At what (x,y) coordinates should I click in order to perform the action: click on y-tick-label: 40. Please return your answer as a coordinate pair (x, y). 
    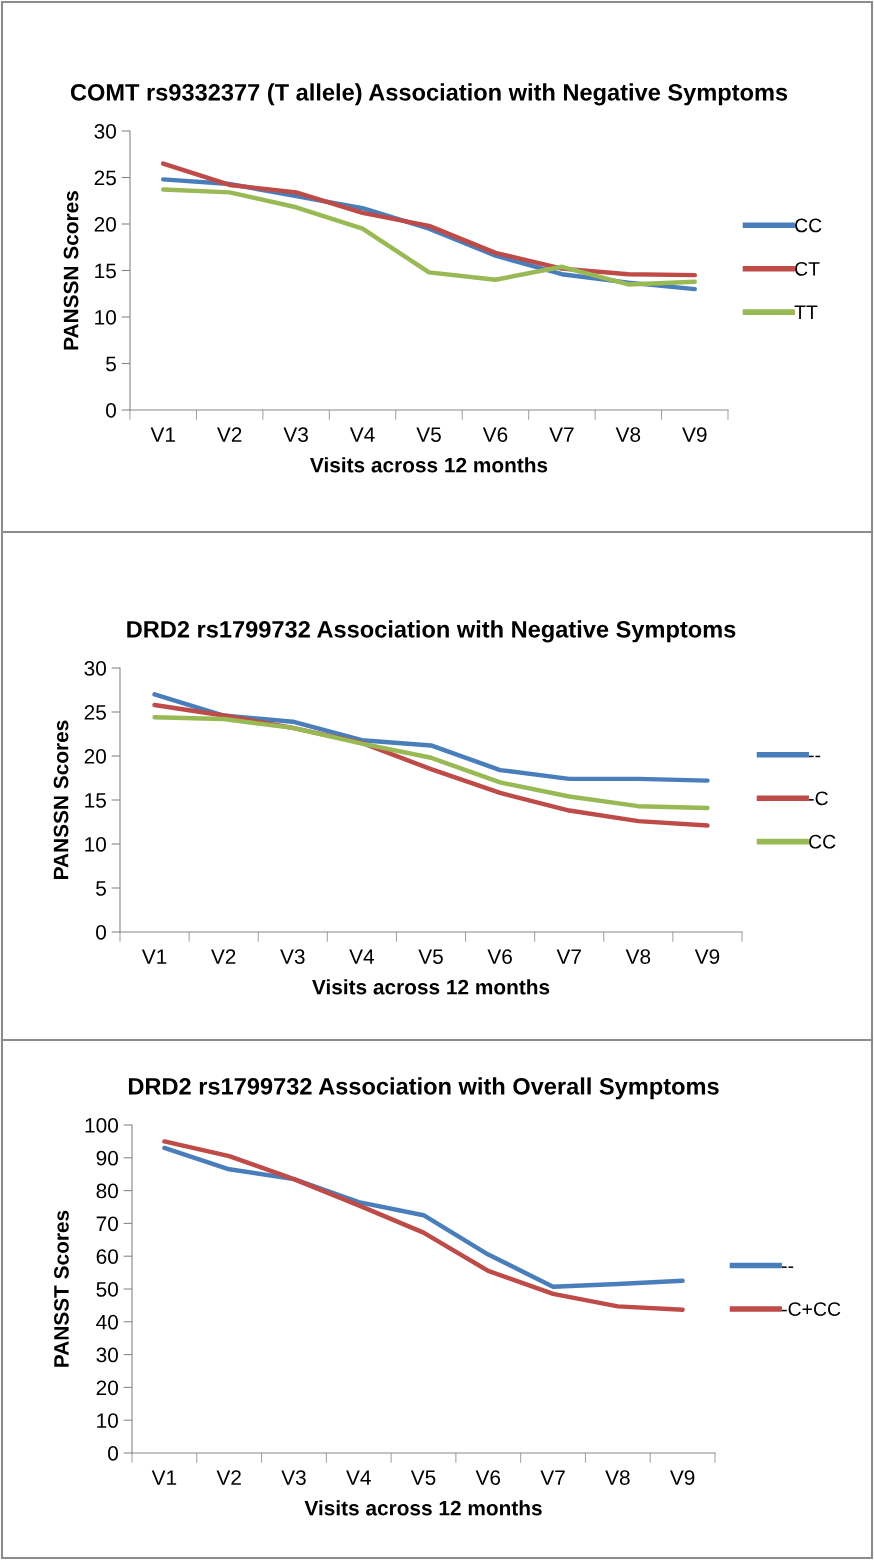
    Looking at the image, I should click on (107, 1322).